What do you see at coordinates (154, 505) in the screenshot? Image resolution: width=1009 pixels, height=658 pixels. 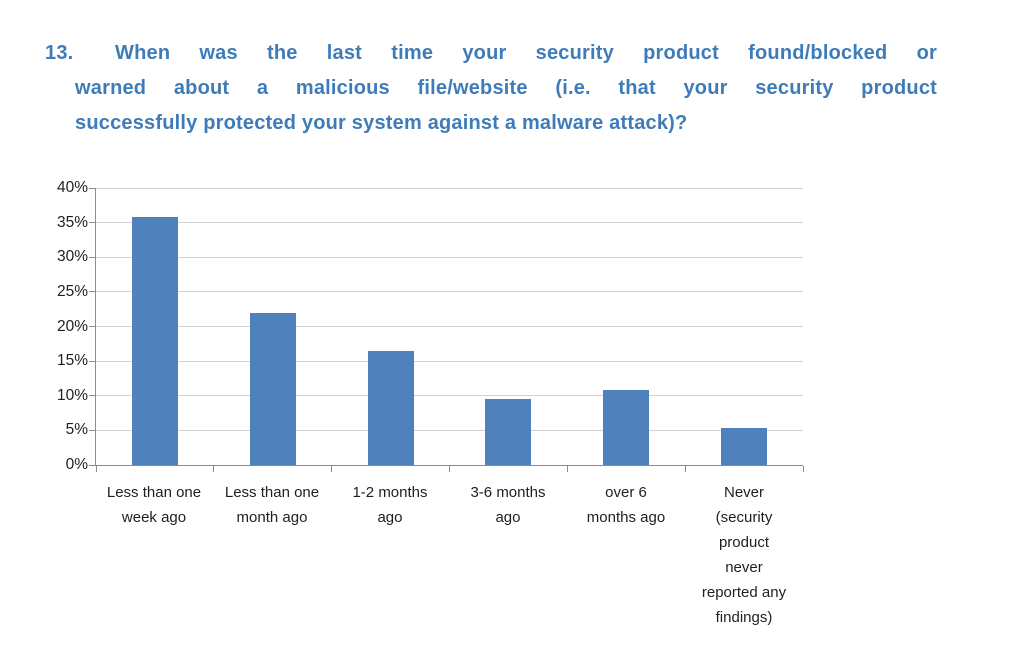 I see `x-axis-label: Less than one week ago` at bounding box center [154, 505].